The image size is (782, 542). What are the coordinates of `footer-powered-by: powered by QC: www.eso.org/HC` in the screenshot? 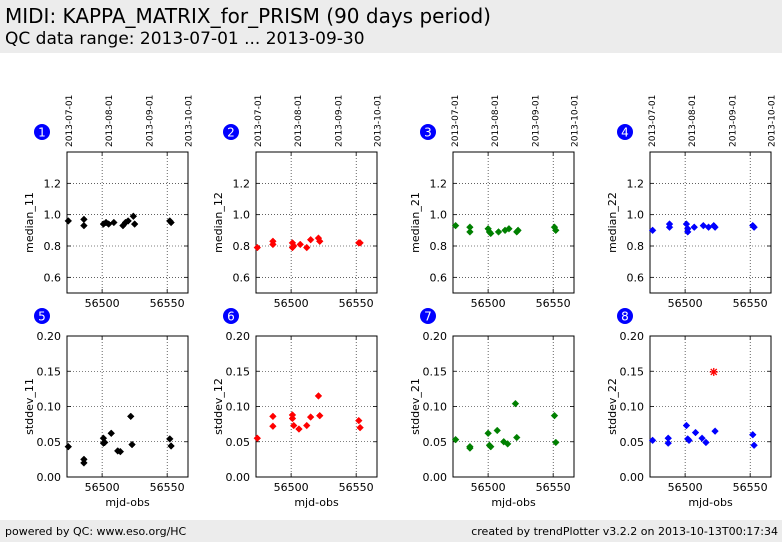 It's located at (96, 531).